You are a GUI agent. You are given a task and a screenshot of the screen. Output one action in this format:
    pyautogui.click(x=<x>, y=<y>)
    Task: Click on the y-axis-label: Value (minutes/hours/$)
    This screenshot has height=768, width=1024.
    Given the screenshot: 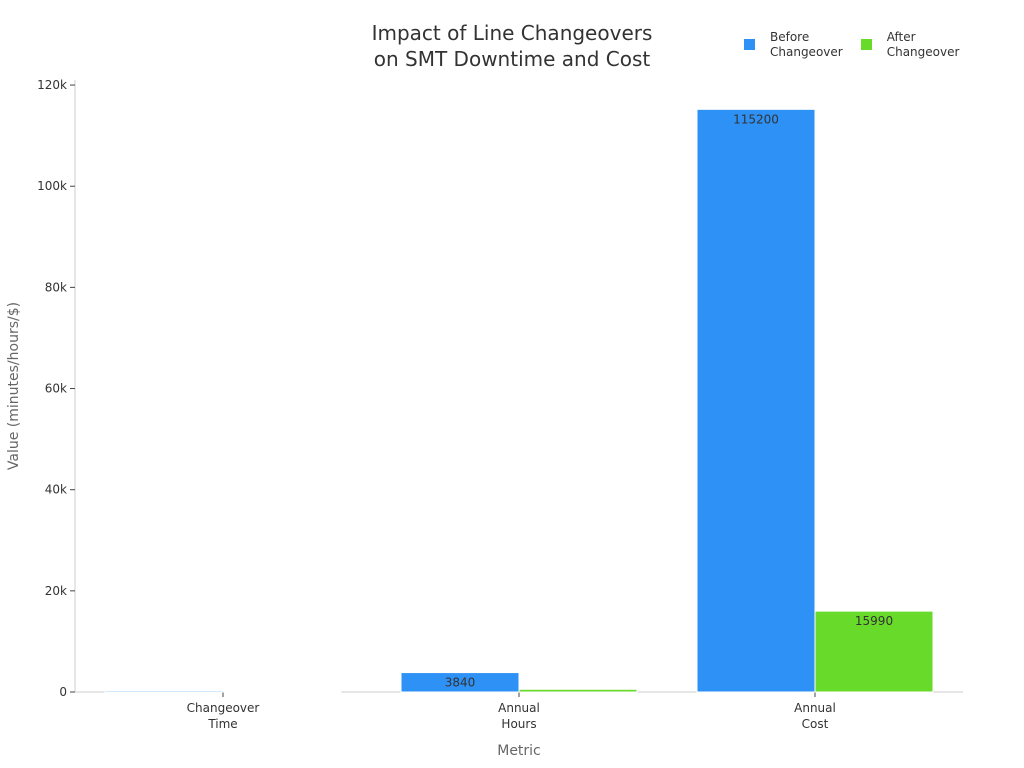 What is the action you would take?
    pyautogui.click(x=14, y=386)
    